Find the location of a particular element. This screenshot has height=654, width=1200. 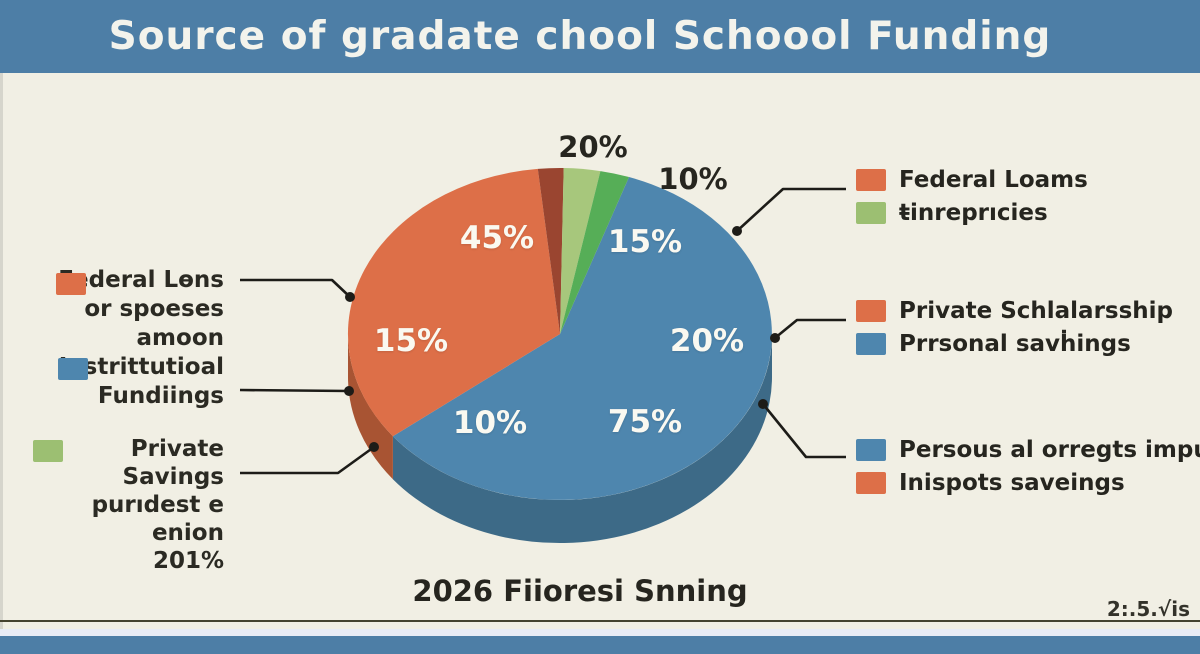

legend-row: Inispots saveings is located at coordinates (1021, 483).